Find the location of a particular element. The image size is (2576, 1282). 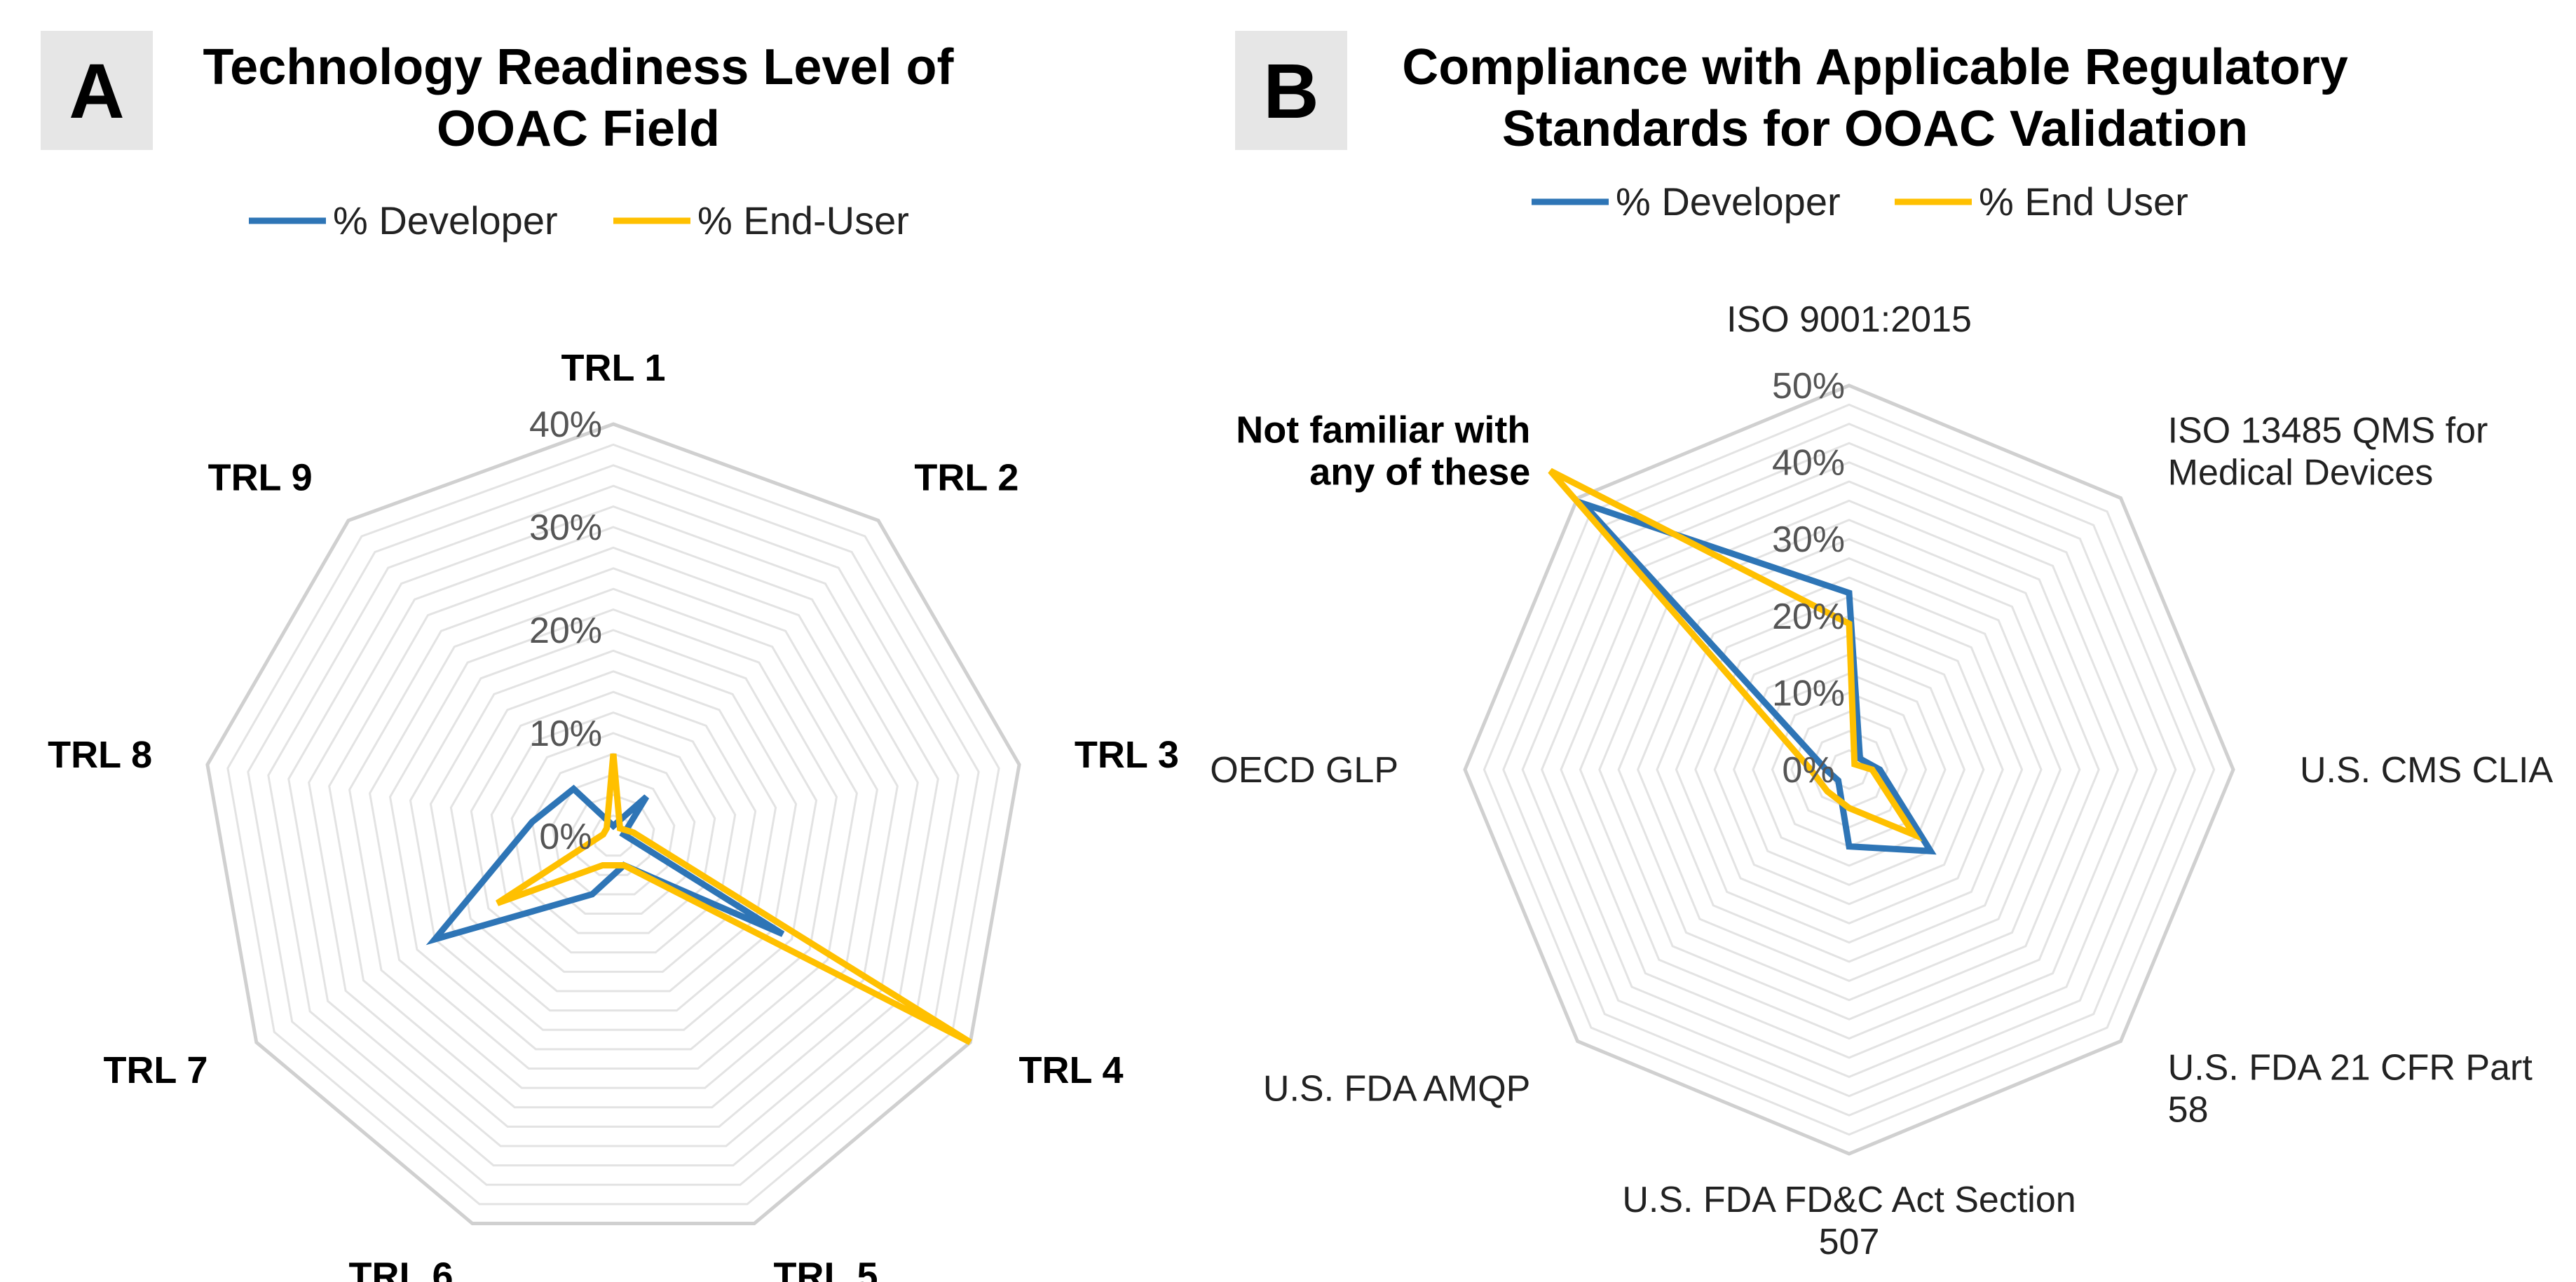

panel-a-series-end-user is located at coordinates (734, 899).